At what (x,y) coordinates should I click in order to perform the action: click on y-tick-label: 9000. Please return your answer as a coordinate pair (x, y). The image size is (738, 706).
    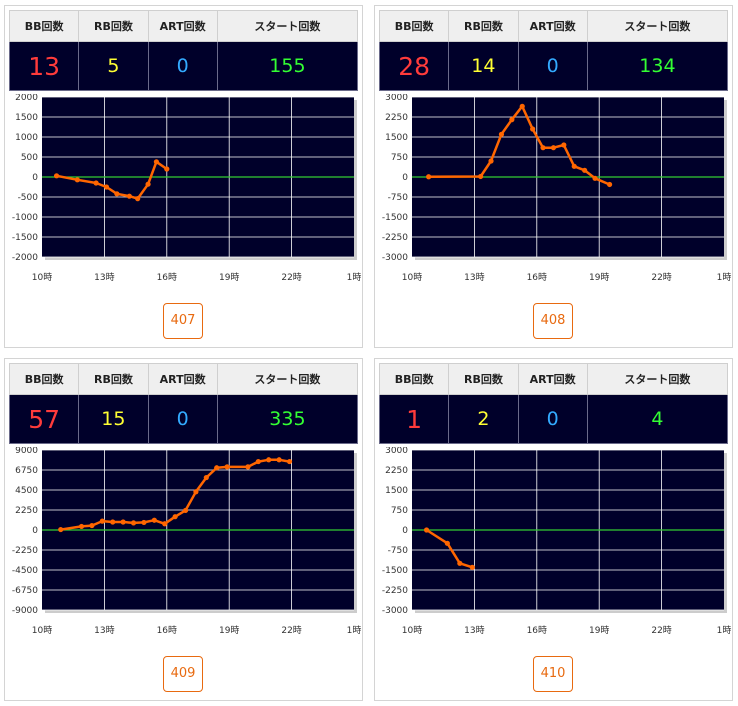
    Looking at the image, I should click on (26, 451).